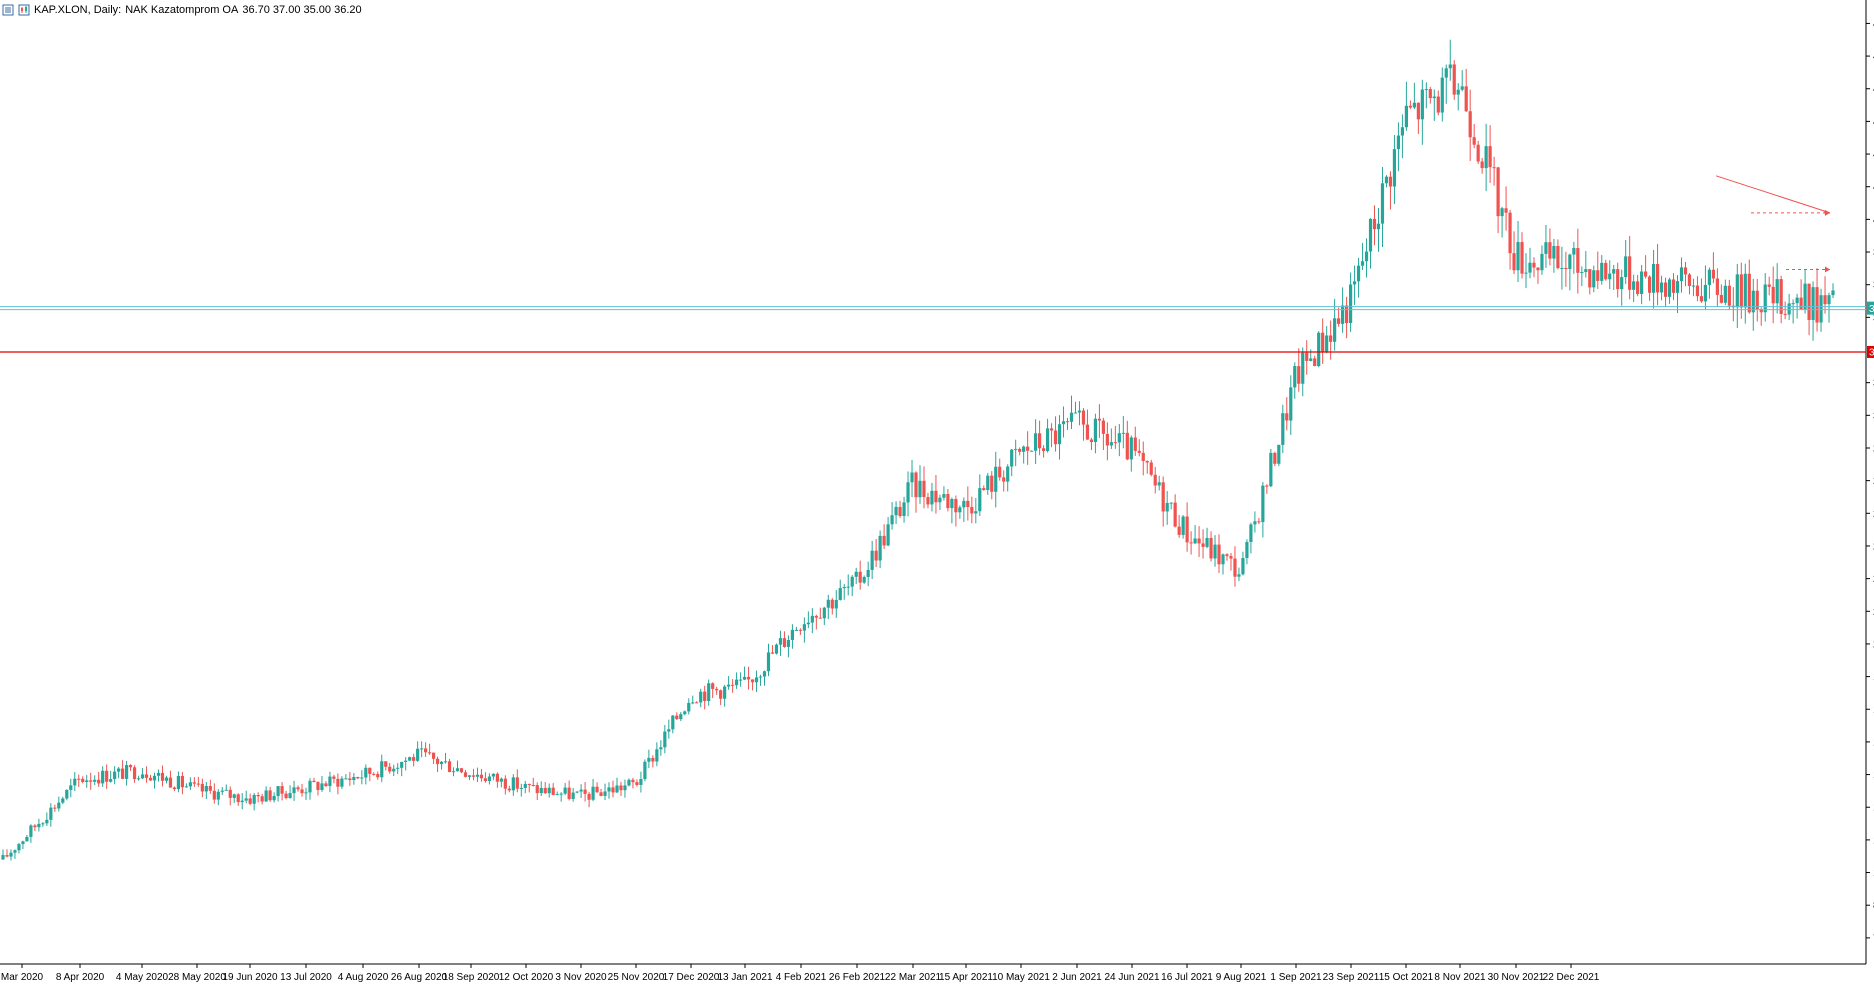 This screenshot has height=985, width=1874. What do you see at coordinates (24, 10) in the screenshot?
I see `chart-mode-icon` at bounding box center [24, 10].